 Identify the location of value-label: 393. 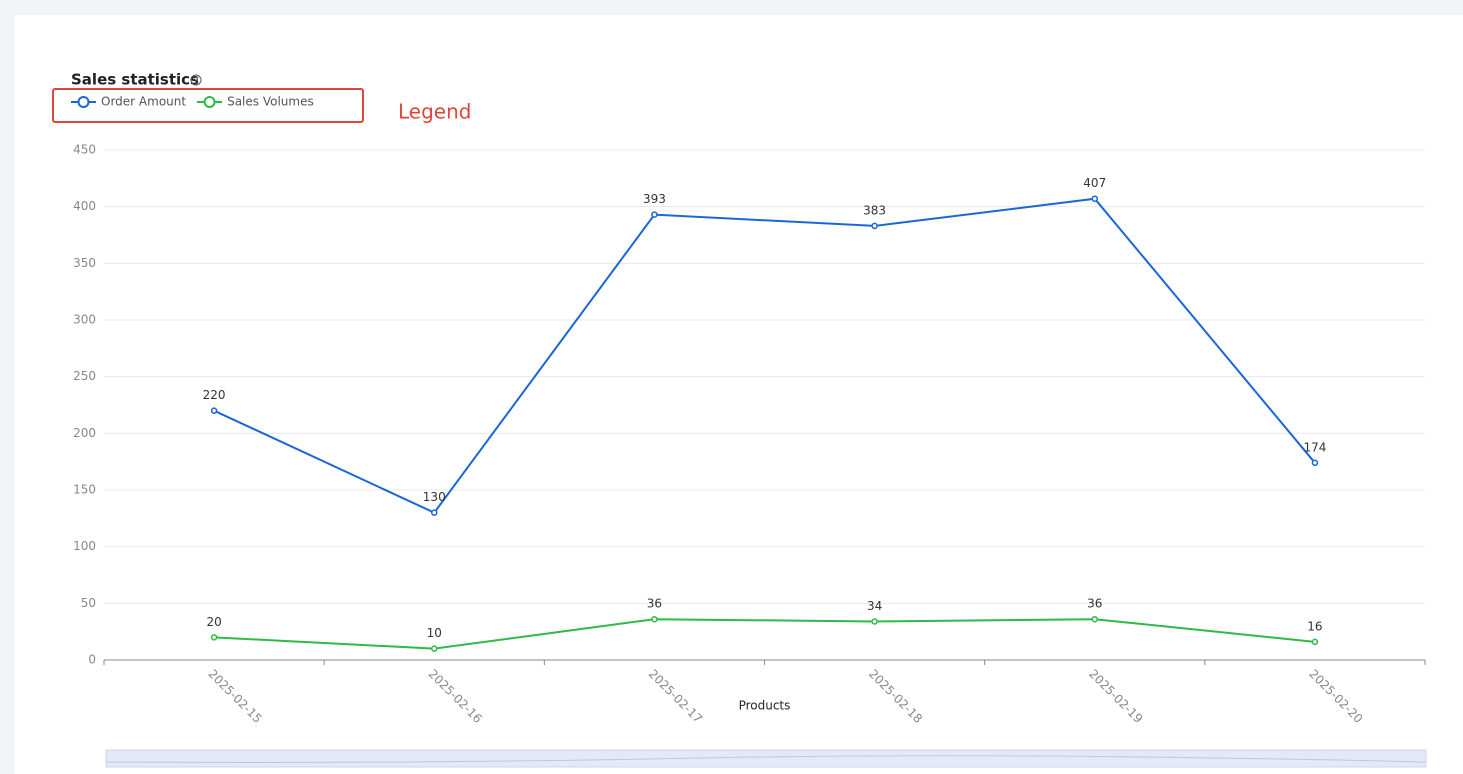
(654, 199).